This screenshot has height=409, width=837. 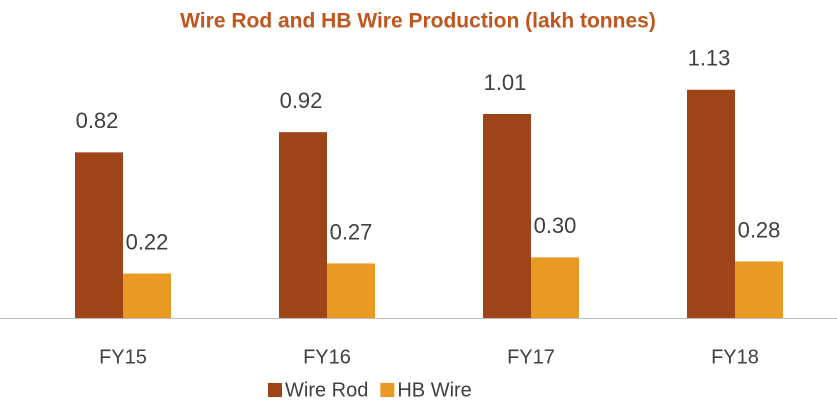 What do you see at coordinates (505, 82) in the screenshot?
I see `data-label: 1.01` at bounding box center [505, 82].